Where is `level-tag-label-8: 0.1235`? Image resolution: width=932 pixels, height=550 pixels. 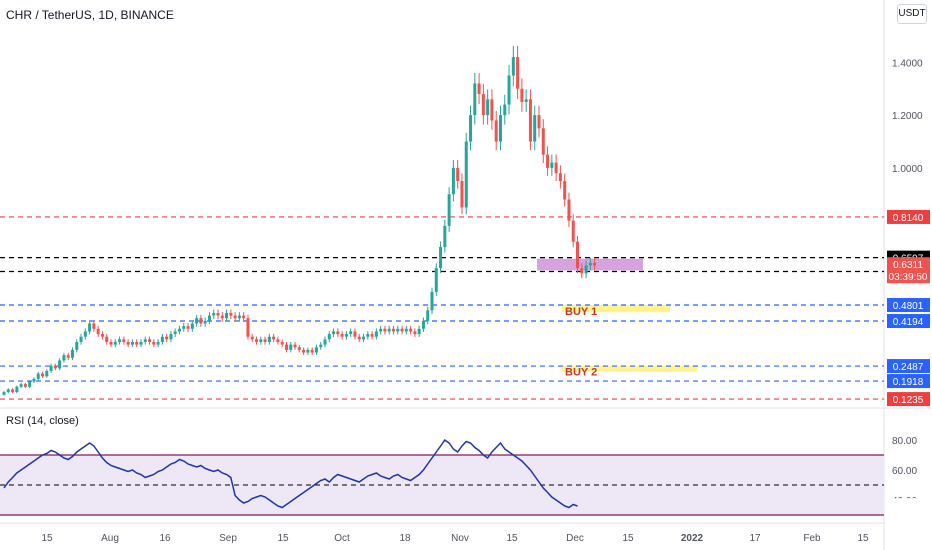
level-tag-label-8: 0.1235 is located at coordinates (908, 400).